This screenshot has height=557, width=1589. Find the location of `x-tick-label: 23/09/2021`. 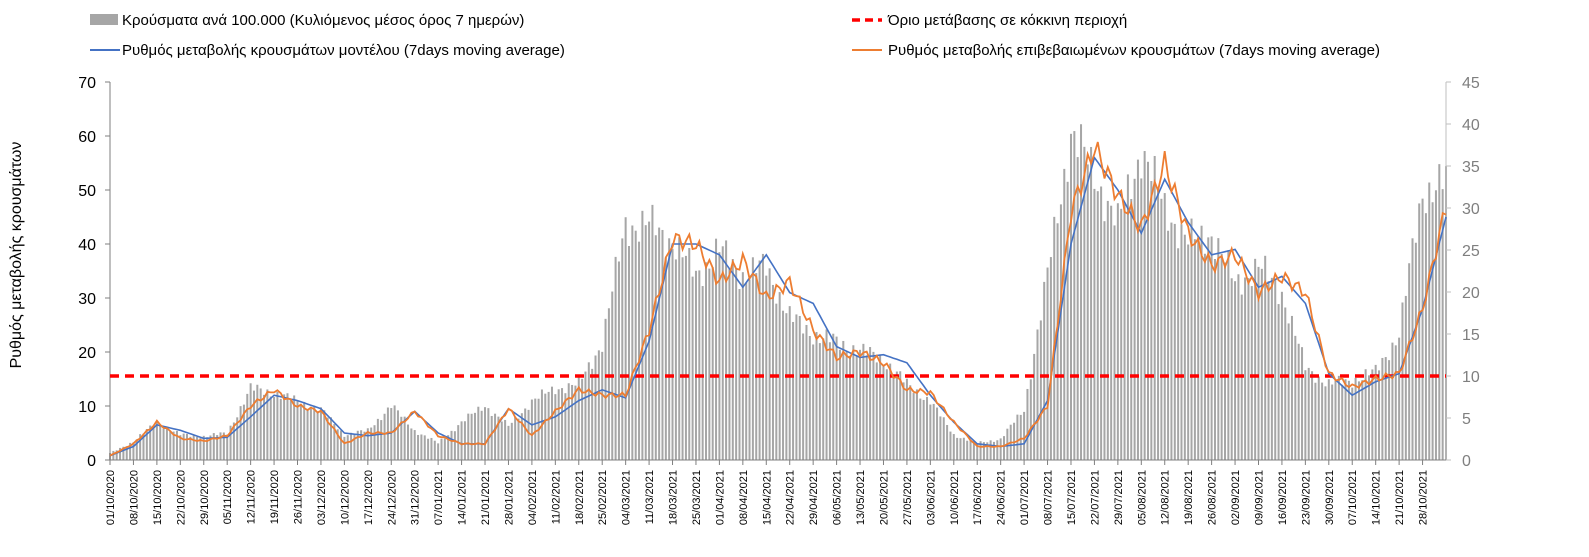

x-tick-label: 23/09/2021 is located at coordinates (1306, 497).